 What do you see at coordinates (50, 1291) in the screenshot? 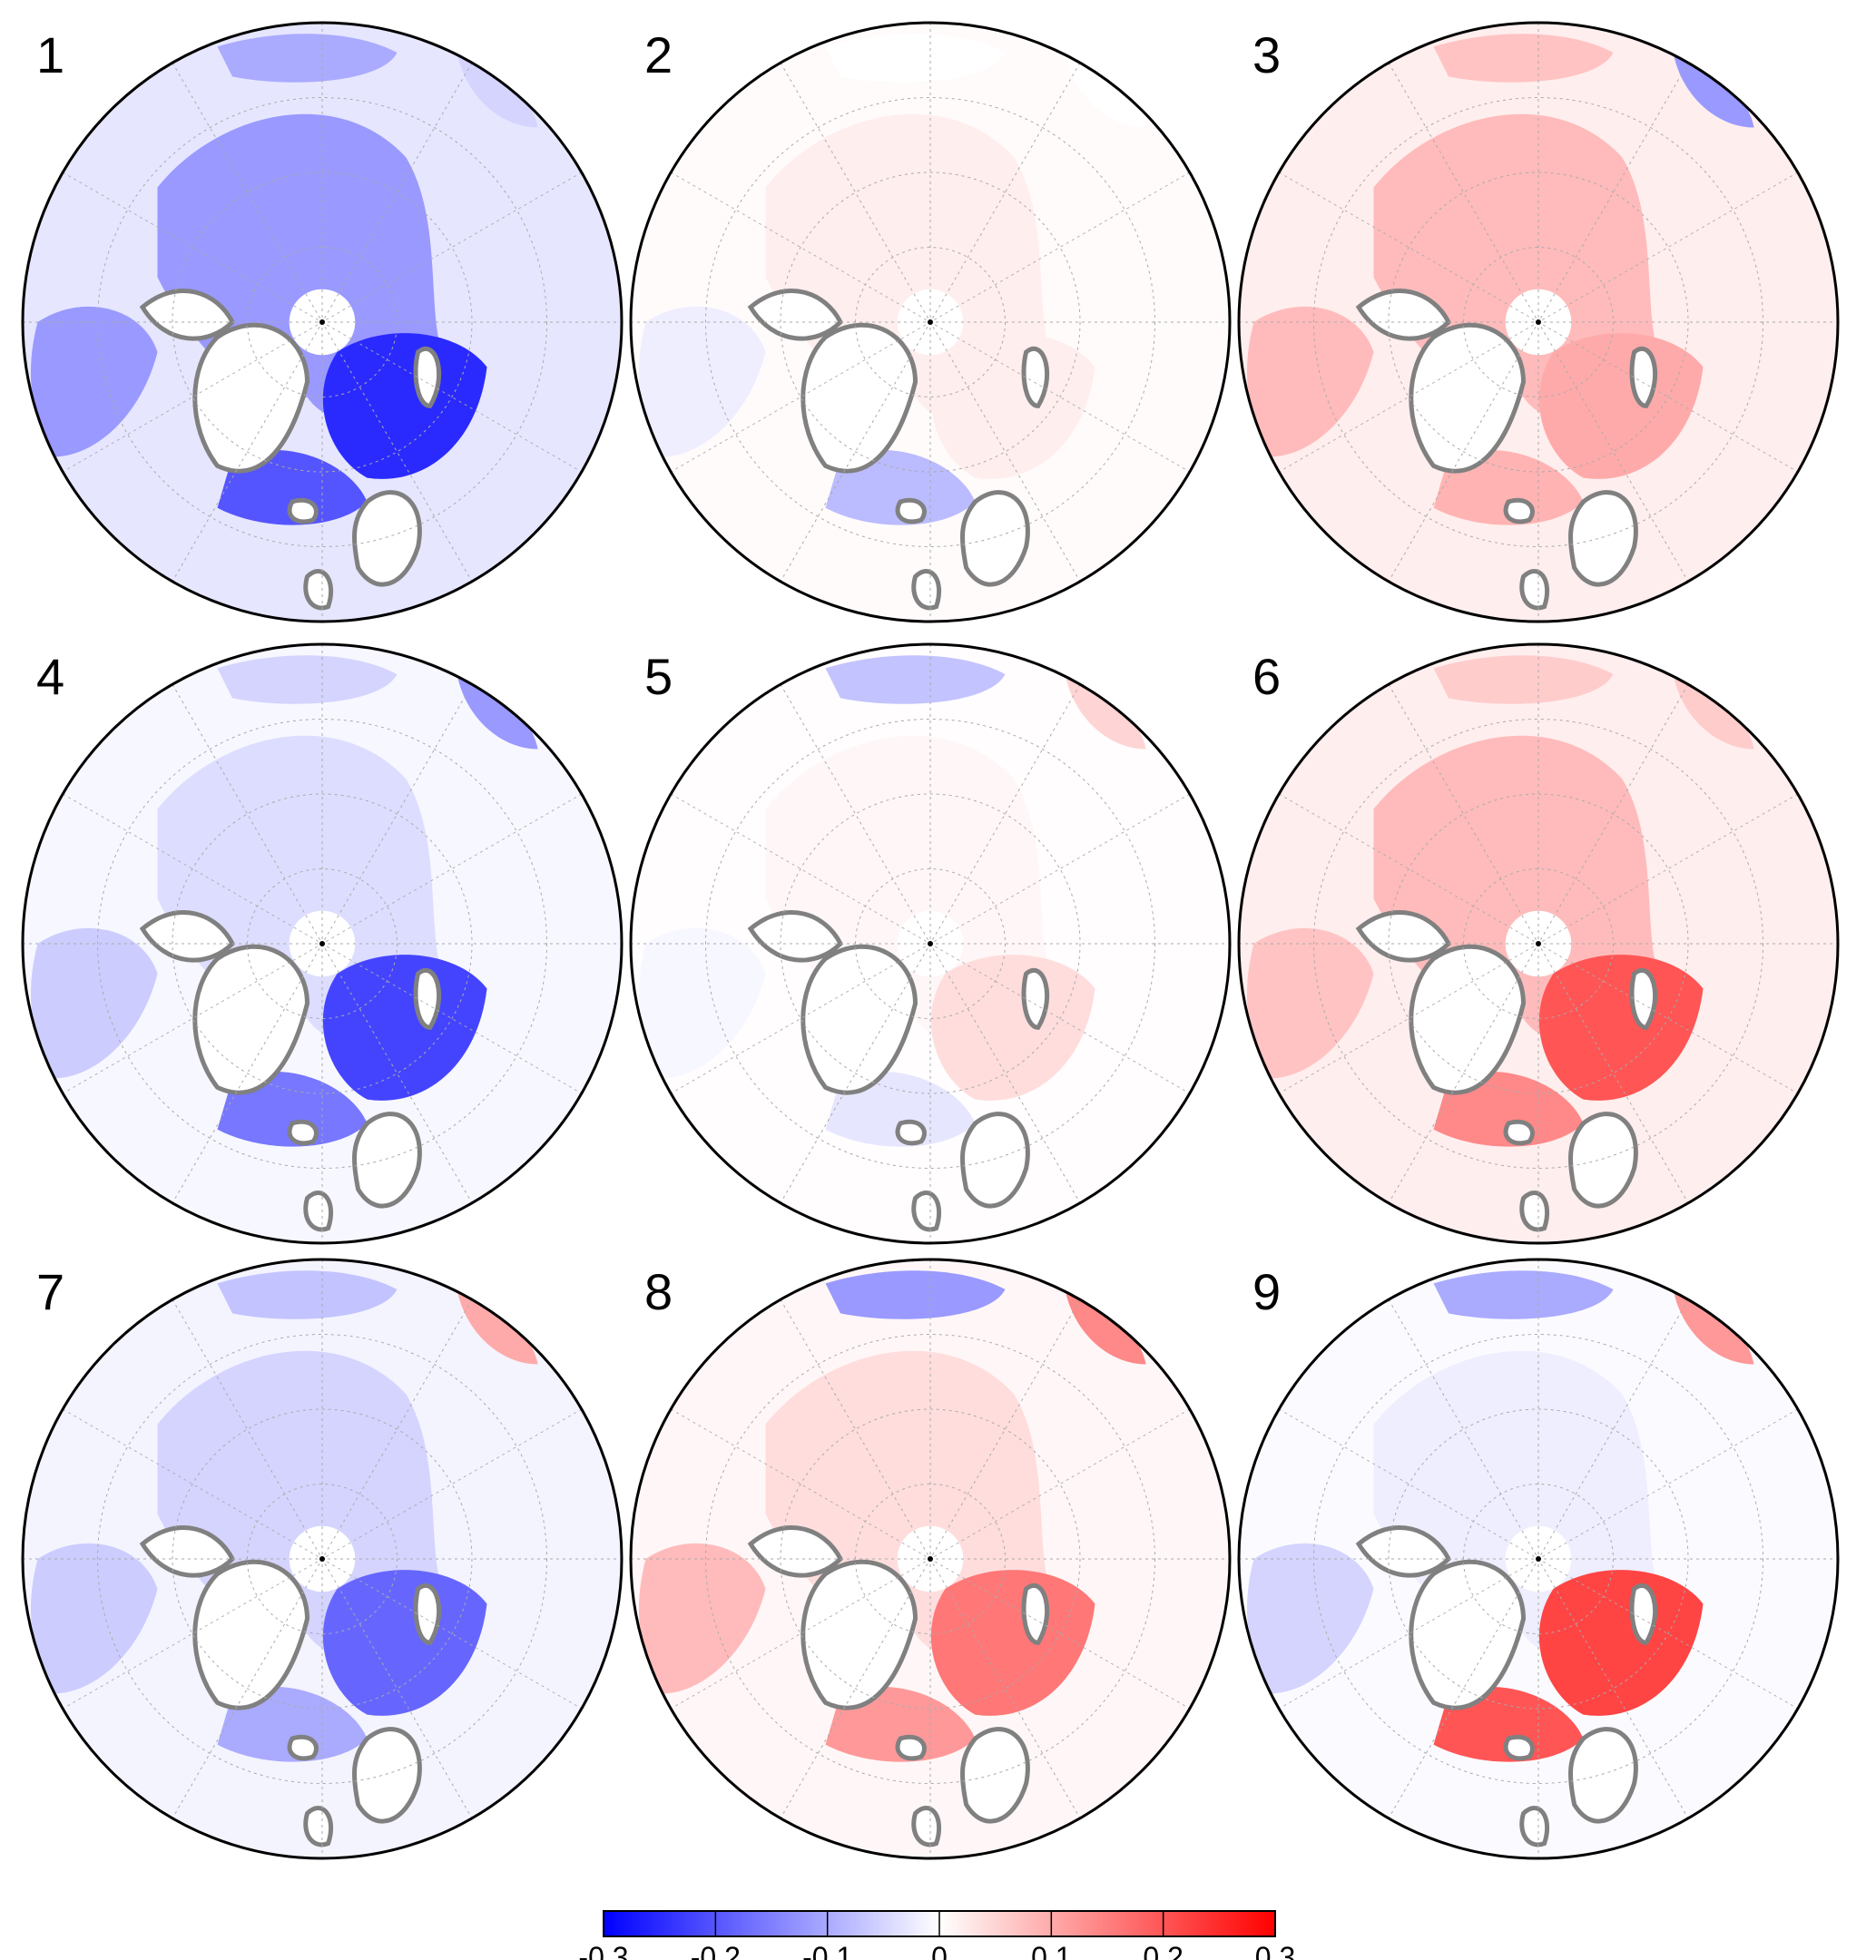
I see `panel-label: 7` at bounding box center [50, 1291].